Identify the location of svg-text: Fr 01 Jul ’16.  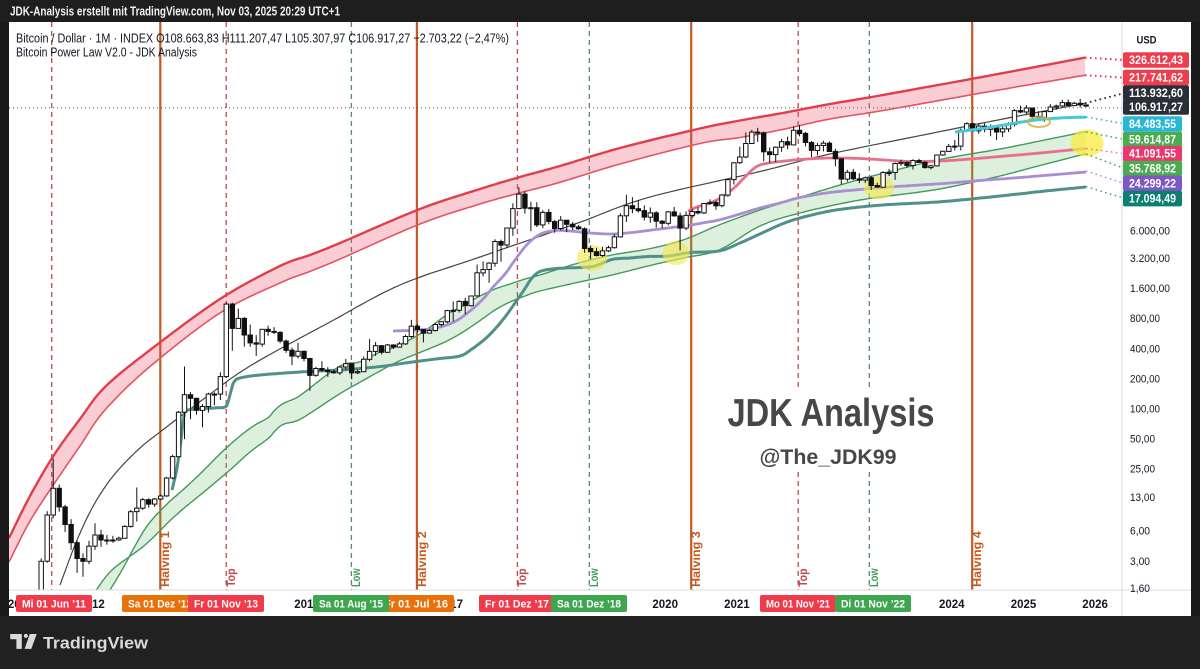
(416, 605).